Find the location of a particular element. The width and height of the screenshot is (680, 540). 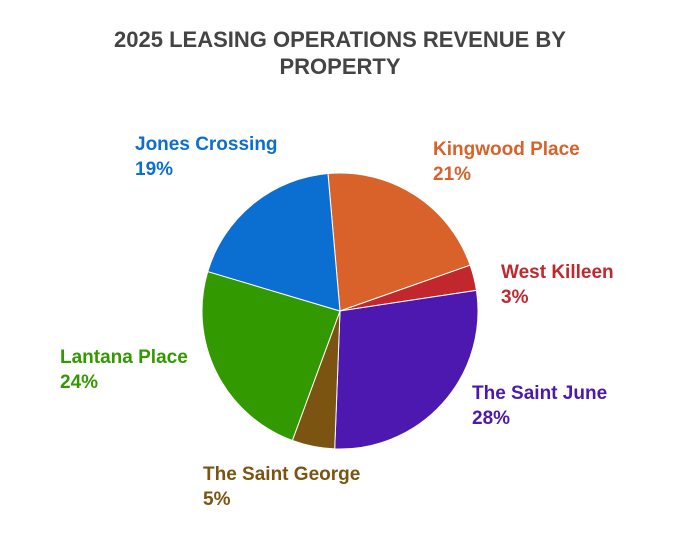

slice-label-lantana-place: Lantana Place 24% is located at coordinates (124, 370).